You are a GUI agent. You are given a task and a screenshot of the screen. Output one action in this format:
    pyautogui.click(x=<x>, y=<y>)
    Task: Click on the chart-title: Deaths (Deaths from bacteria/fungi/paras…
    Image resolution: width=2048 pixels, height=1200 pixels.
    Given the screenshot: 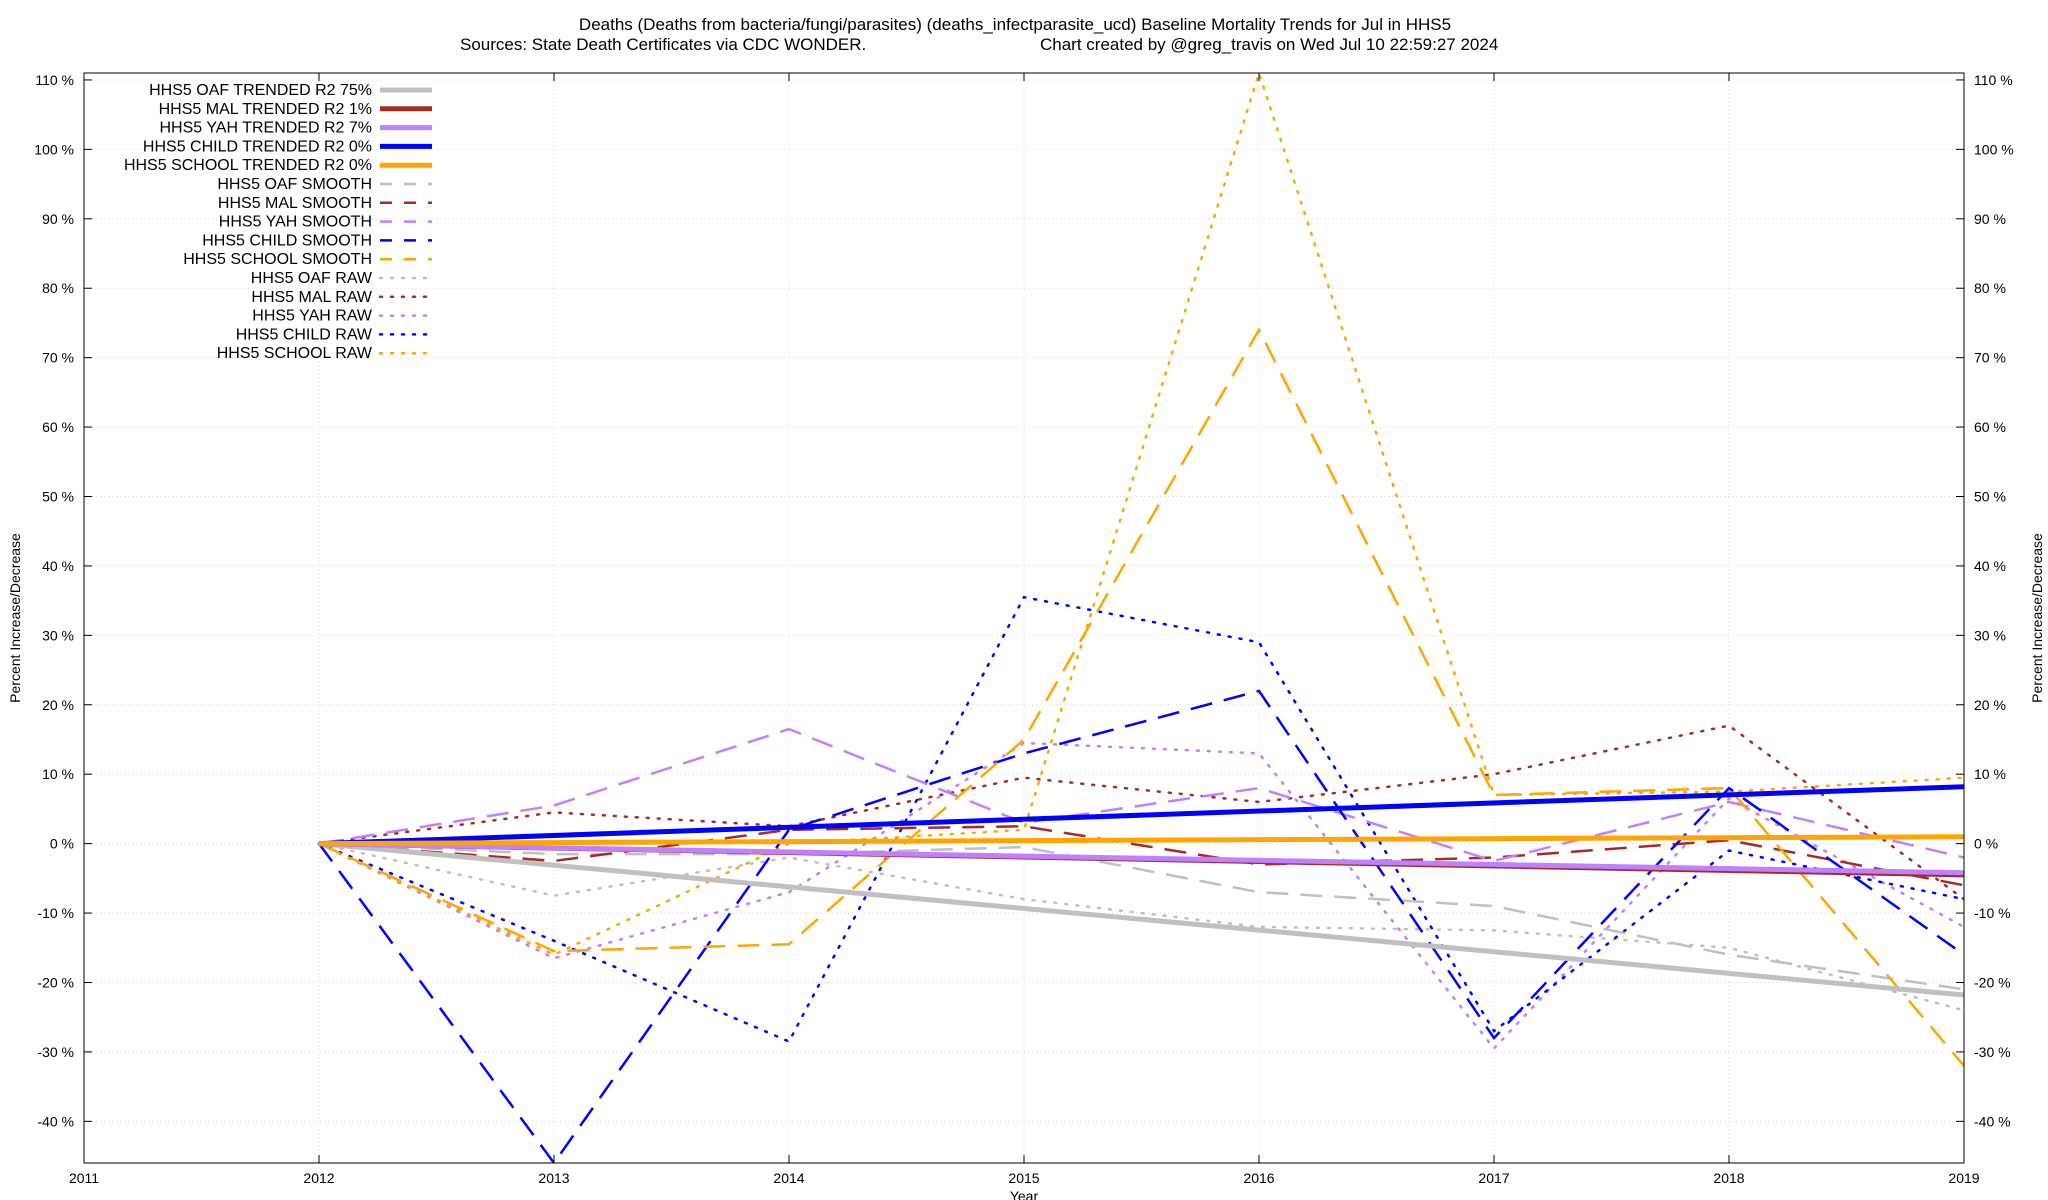 What is the action you would take?
    pyautogui.click(x=1015, y=24)
    